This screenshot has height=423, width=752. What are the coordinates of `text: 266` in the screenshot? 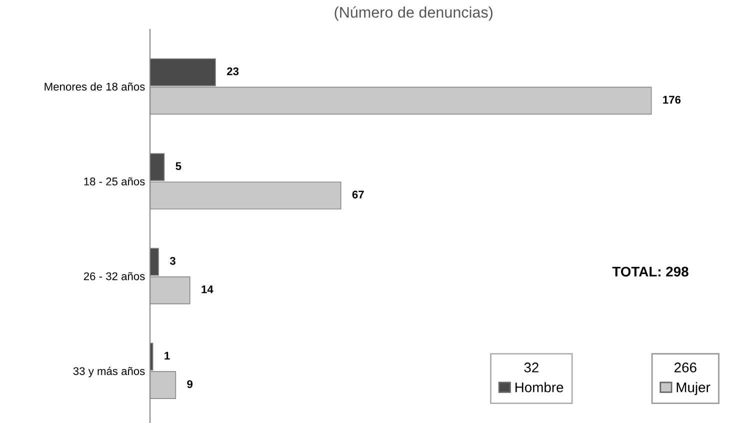 It's located at (685, 367).